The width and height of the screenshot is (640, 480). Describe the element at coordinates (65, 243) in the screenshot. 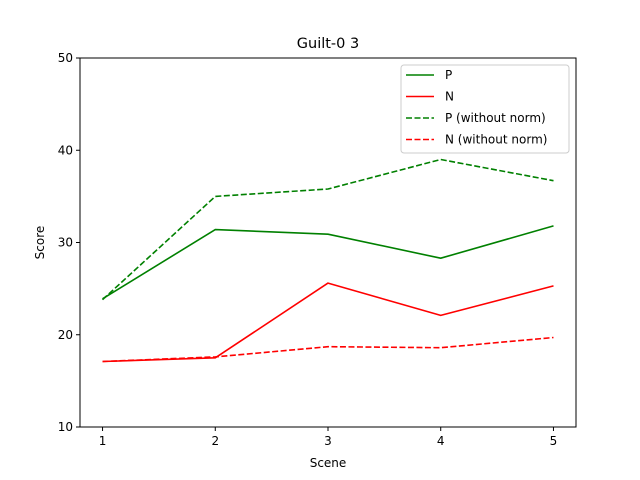

I see `y-tick-label: 30` at that location.